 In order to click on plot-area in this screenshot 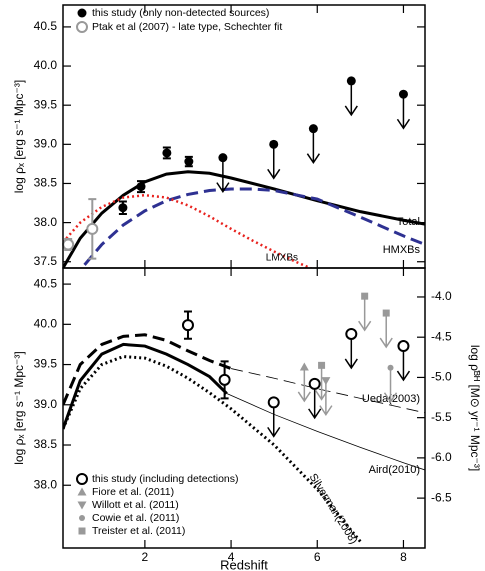, I will do `click(244, 219)`.